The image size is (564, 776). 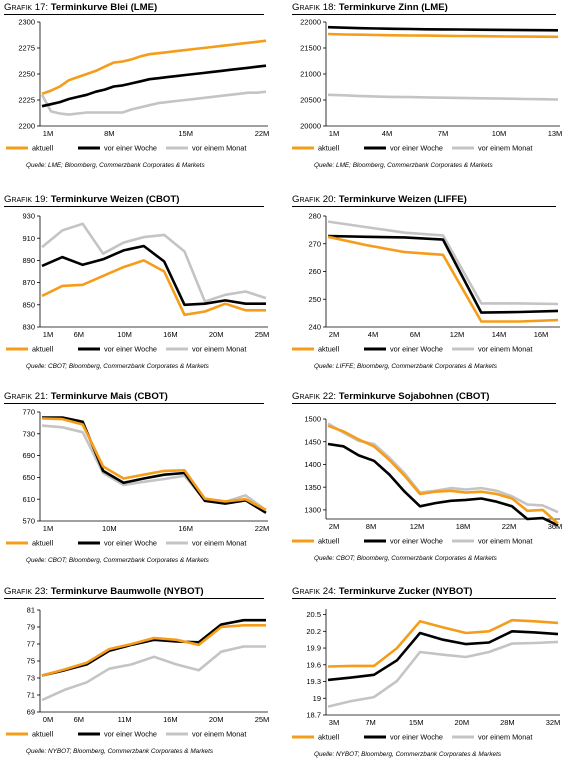 I want to click on chart-title: Grafik 17: Terminkurve Blei (LME), so click(x=80, y=7).